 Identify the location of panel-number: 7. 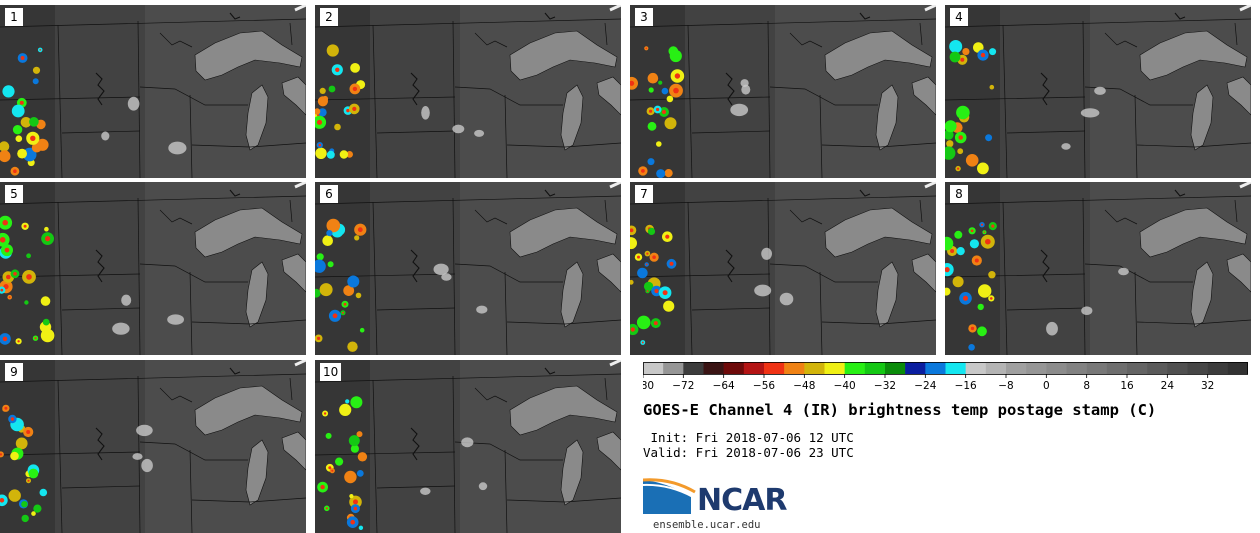
(644, 194).